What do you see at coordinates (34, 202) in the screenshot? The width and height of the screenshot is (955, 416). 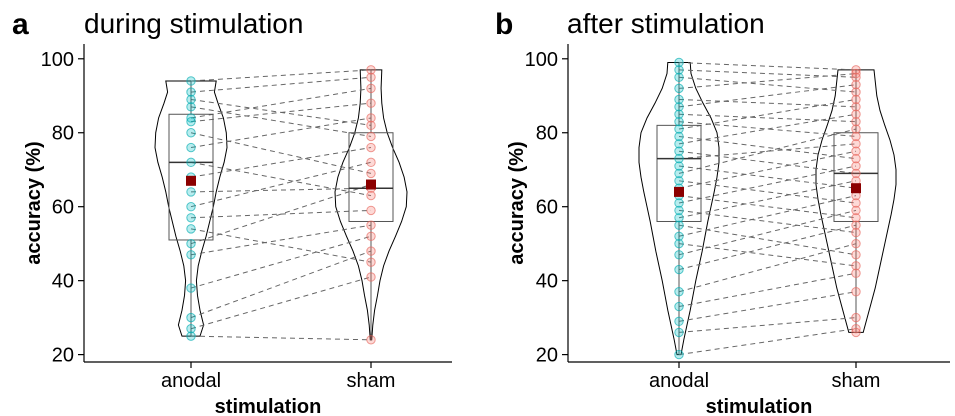 I see `y-axis-title: accuracy (%)` at bounding box center [34, 202].